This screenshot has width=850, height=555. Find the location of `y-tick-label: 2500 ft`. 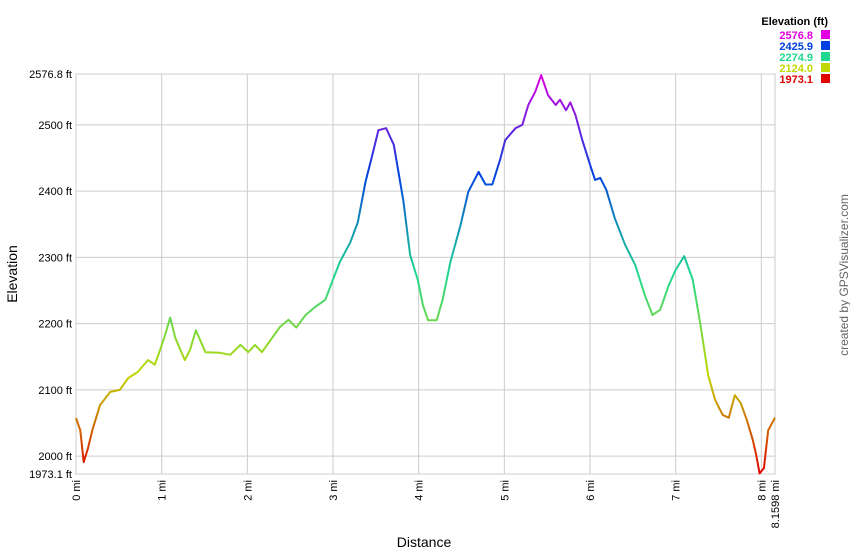

y-tick-label: 2500 ft is located at coordinates (55, 126).